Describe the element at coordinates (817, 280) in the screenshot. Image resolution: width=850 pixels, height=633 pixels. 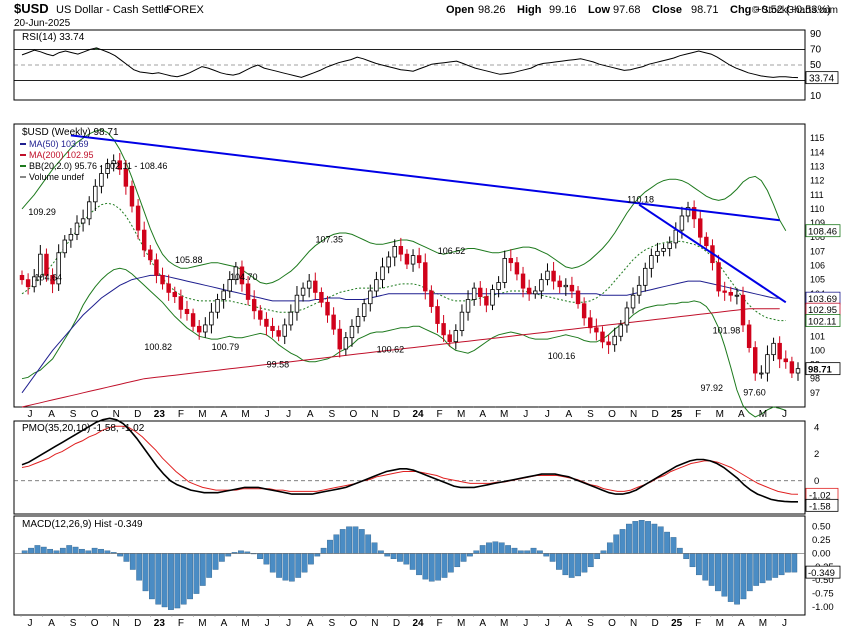
I see `price-tick-label: 105` at that location.